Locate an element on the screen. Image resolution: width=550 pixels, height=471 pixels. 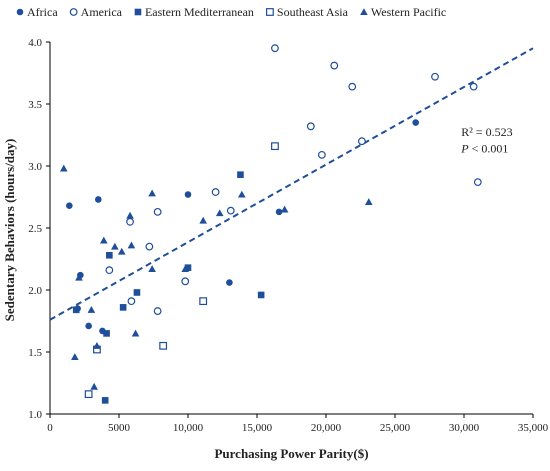
p-value-symbol: P is located at coordinates (464, 148).